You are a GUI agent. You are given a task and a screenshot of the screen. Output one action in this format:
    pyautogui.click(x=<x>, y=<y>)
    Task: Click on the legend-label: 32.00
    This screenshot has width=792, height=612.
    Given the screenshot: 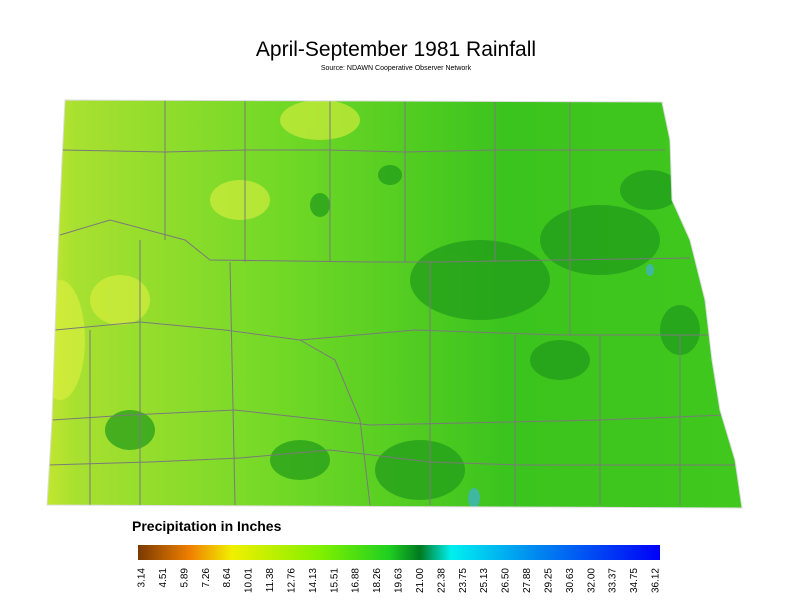 What is the action you would take?
    pyautogui.click(x=591, y=580)
    